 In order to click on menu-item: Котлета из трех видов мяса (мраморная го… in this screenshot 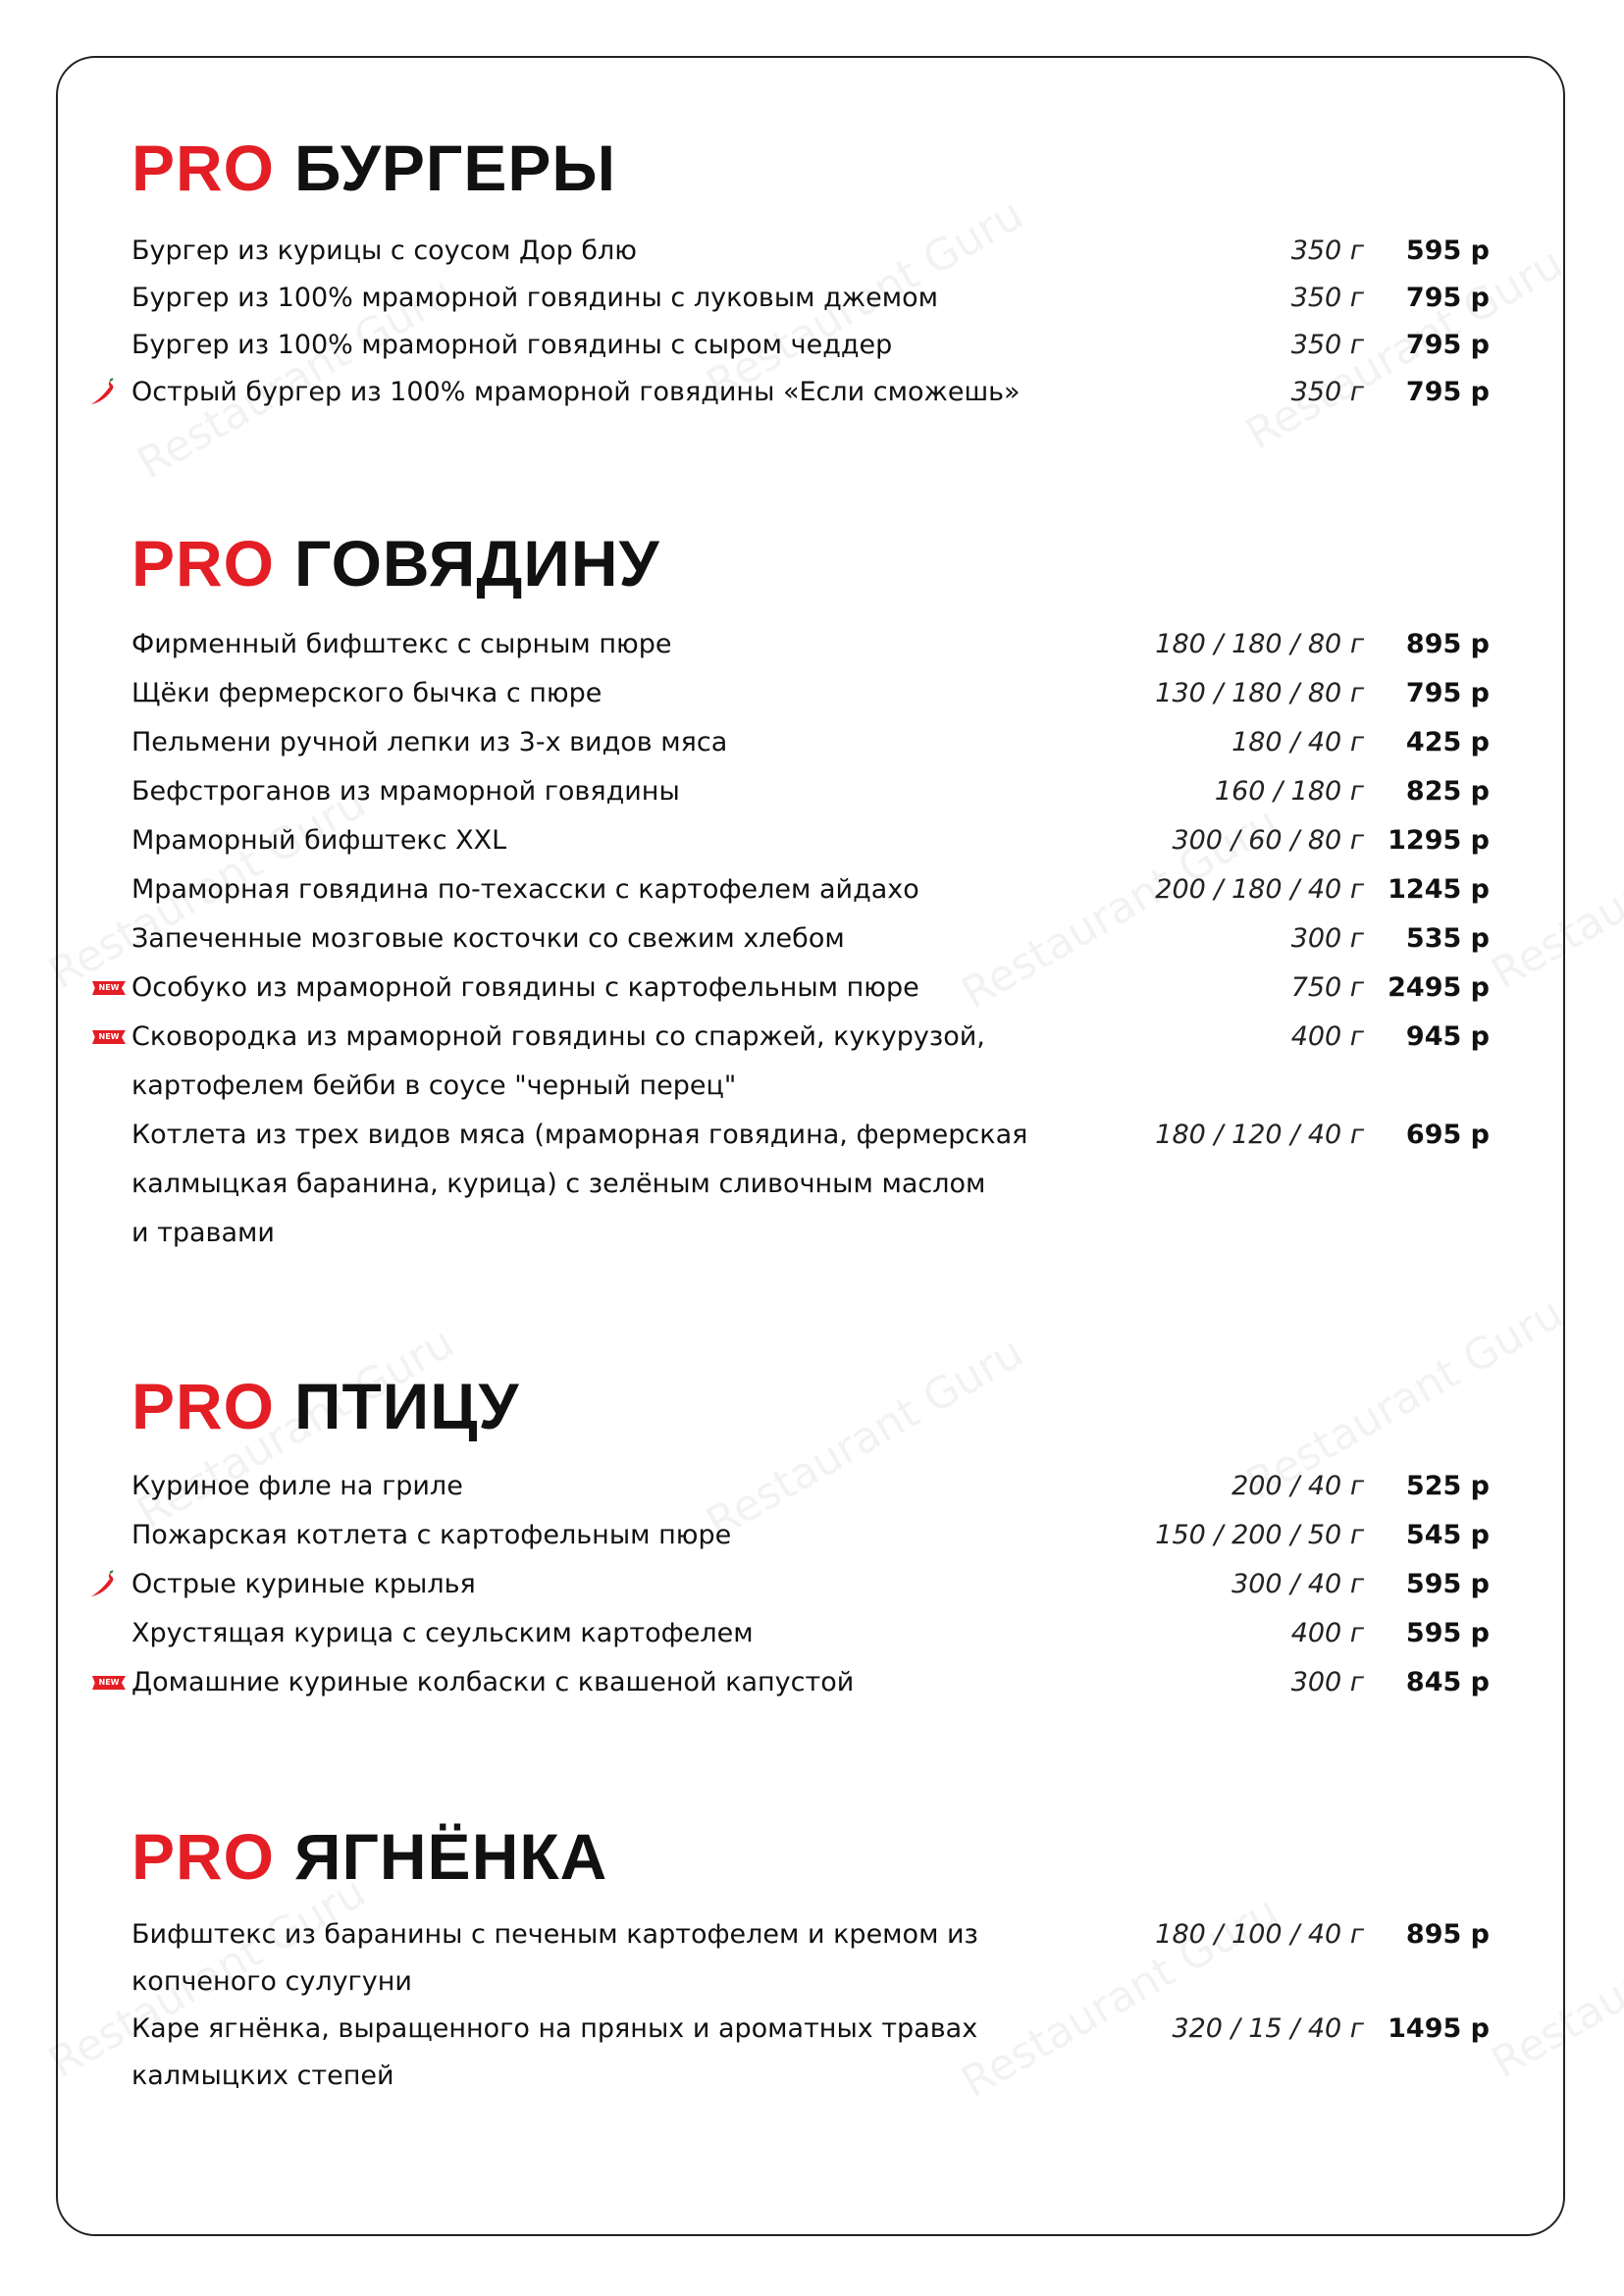, I will do `click(812, 1184)`.